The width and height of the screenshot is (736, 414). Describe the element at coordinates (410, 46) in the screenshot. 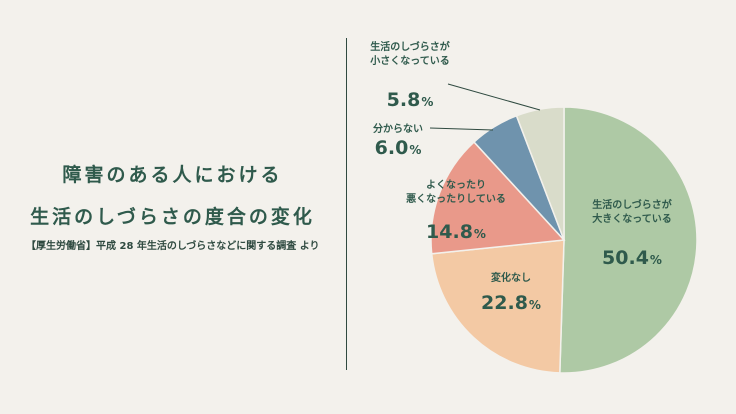

I see `slice-label-4-line-0: 生活のしづらさが` at that location.